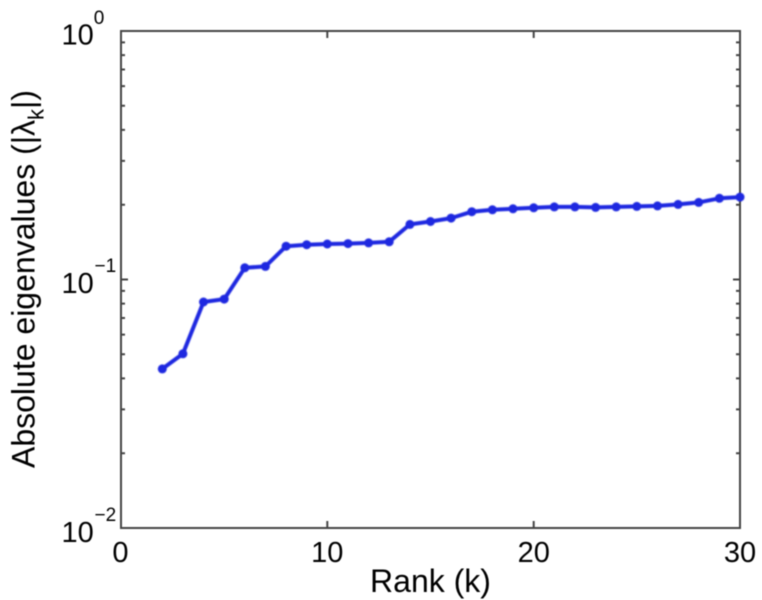 This screenshot has width=762, height=600. What do you see at coordinates (106, 515) in the screenshot?
I see `svg-text: −2` at bounding box center [106, 515].